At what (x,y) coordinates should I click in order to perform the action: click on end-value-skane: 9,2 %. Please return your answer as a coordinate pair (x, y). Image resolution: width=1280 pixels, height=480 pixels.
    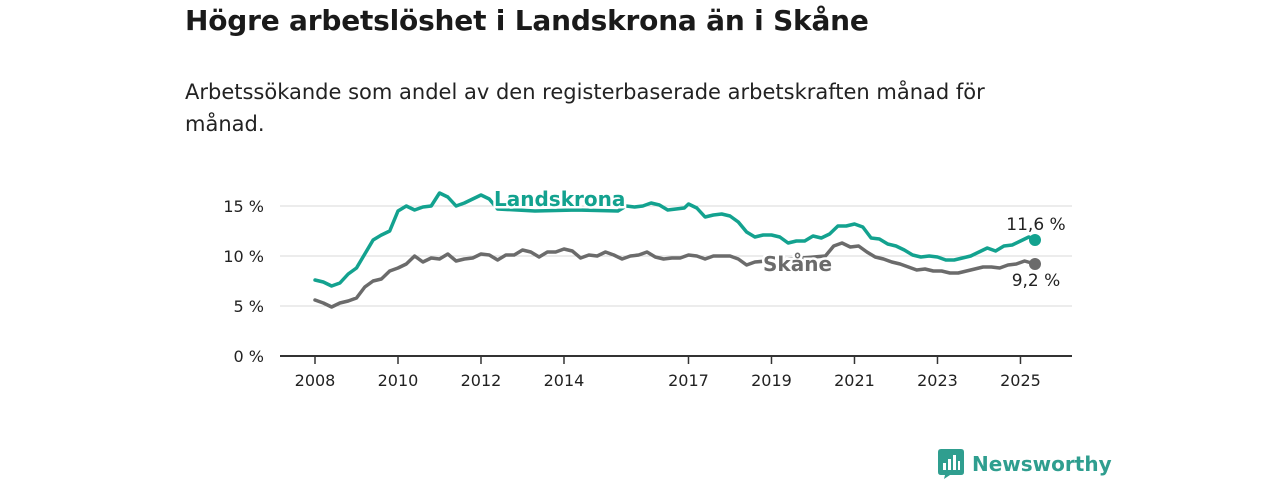
    Looking at the image, I should click on (1036, 281).